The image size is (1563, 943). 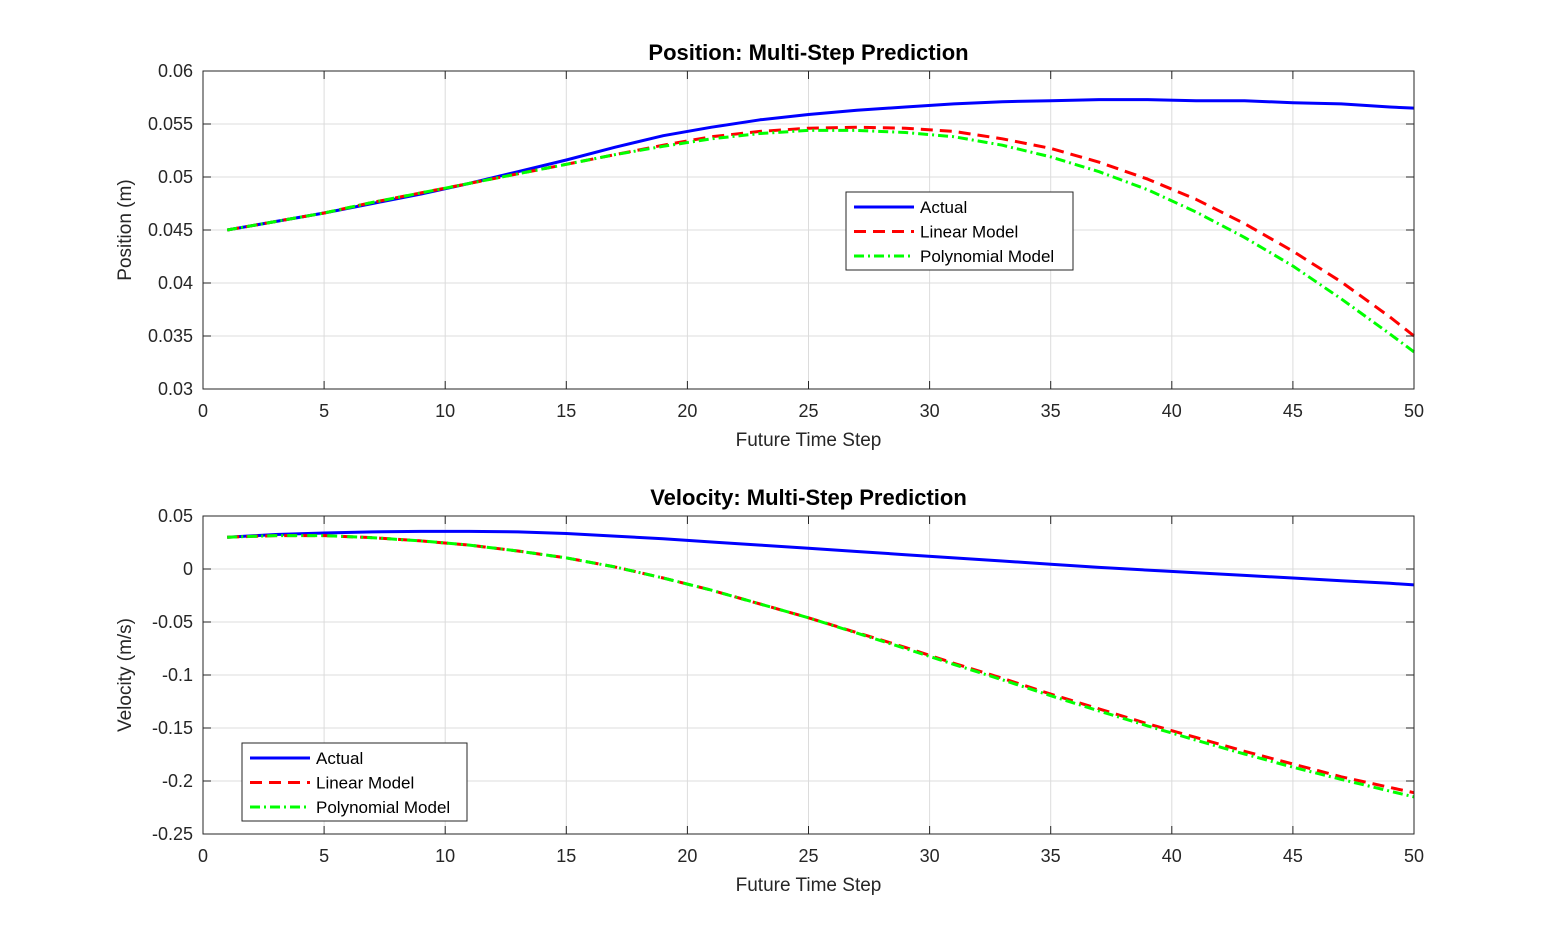 What do you see at coordinates (172, 728) in the screenshot?
I see `y-tick-label: -0.15` at bounding box center [172, 728].